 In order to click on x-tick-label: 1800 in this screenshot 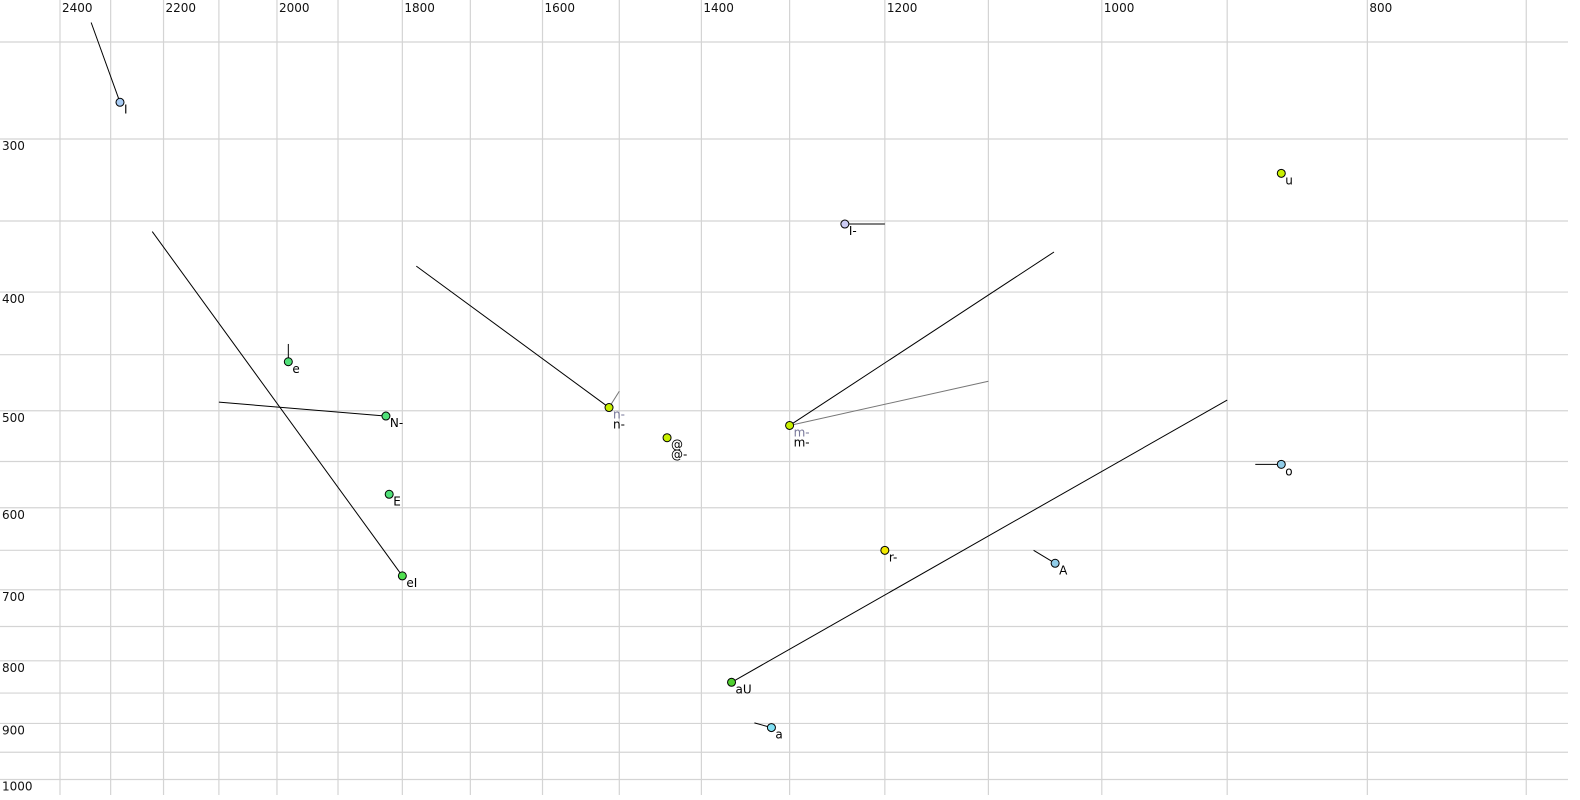, I will do `click(419, 8)`.